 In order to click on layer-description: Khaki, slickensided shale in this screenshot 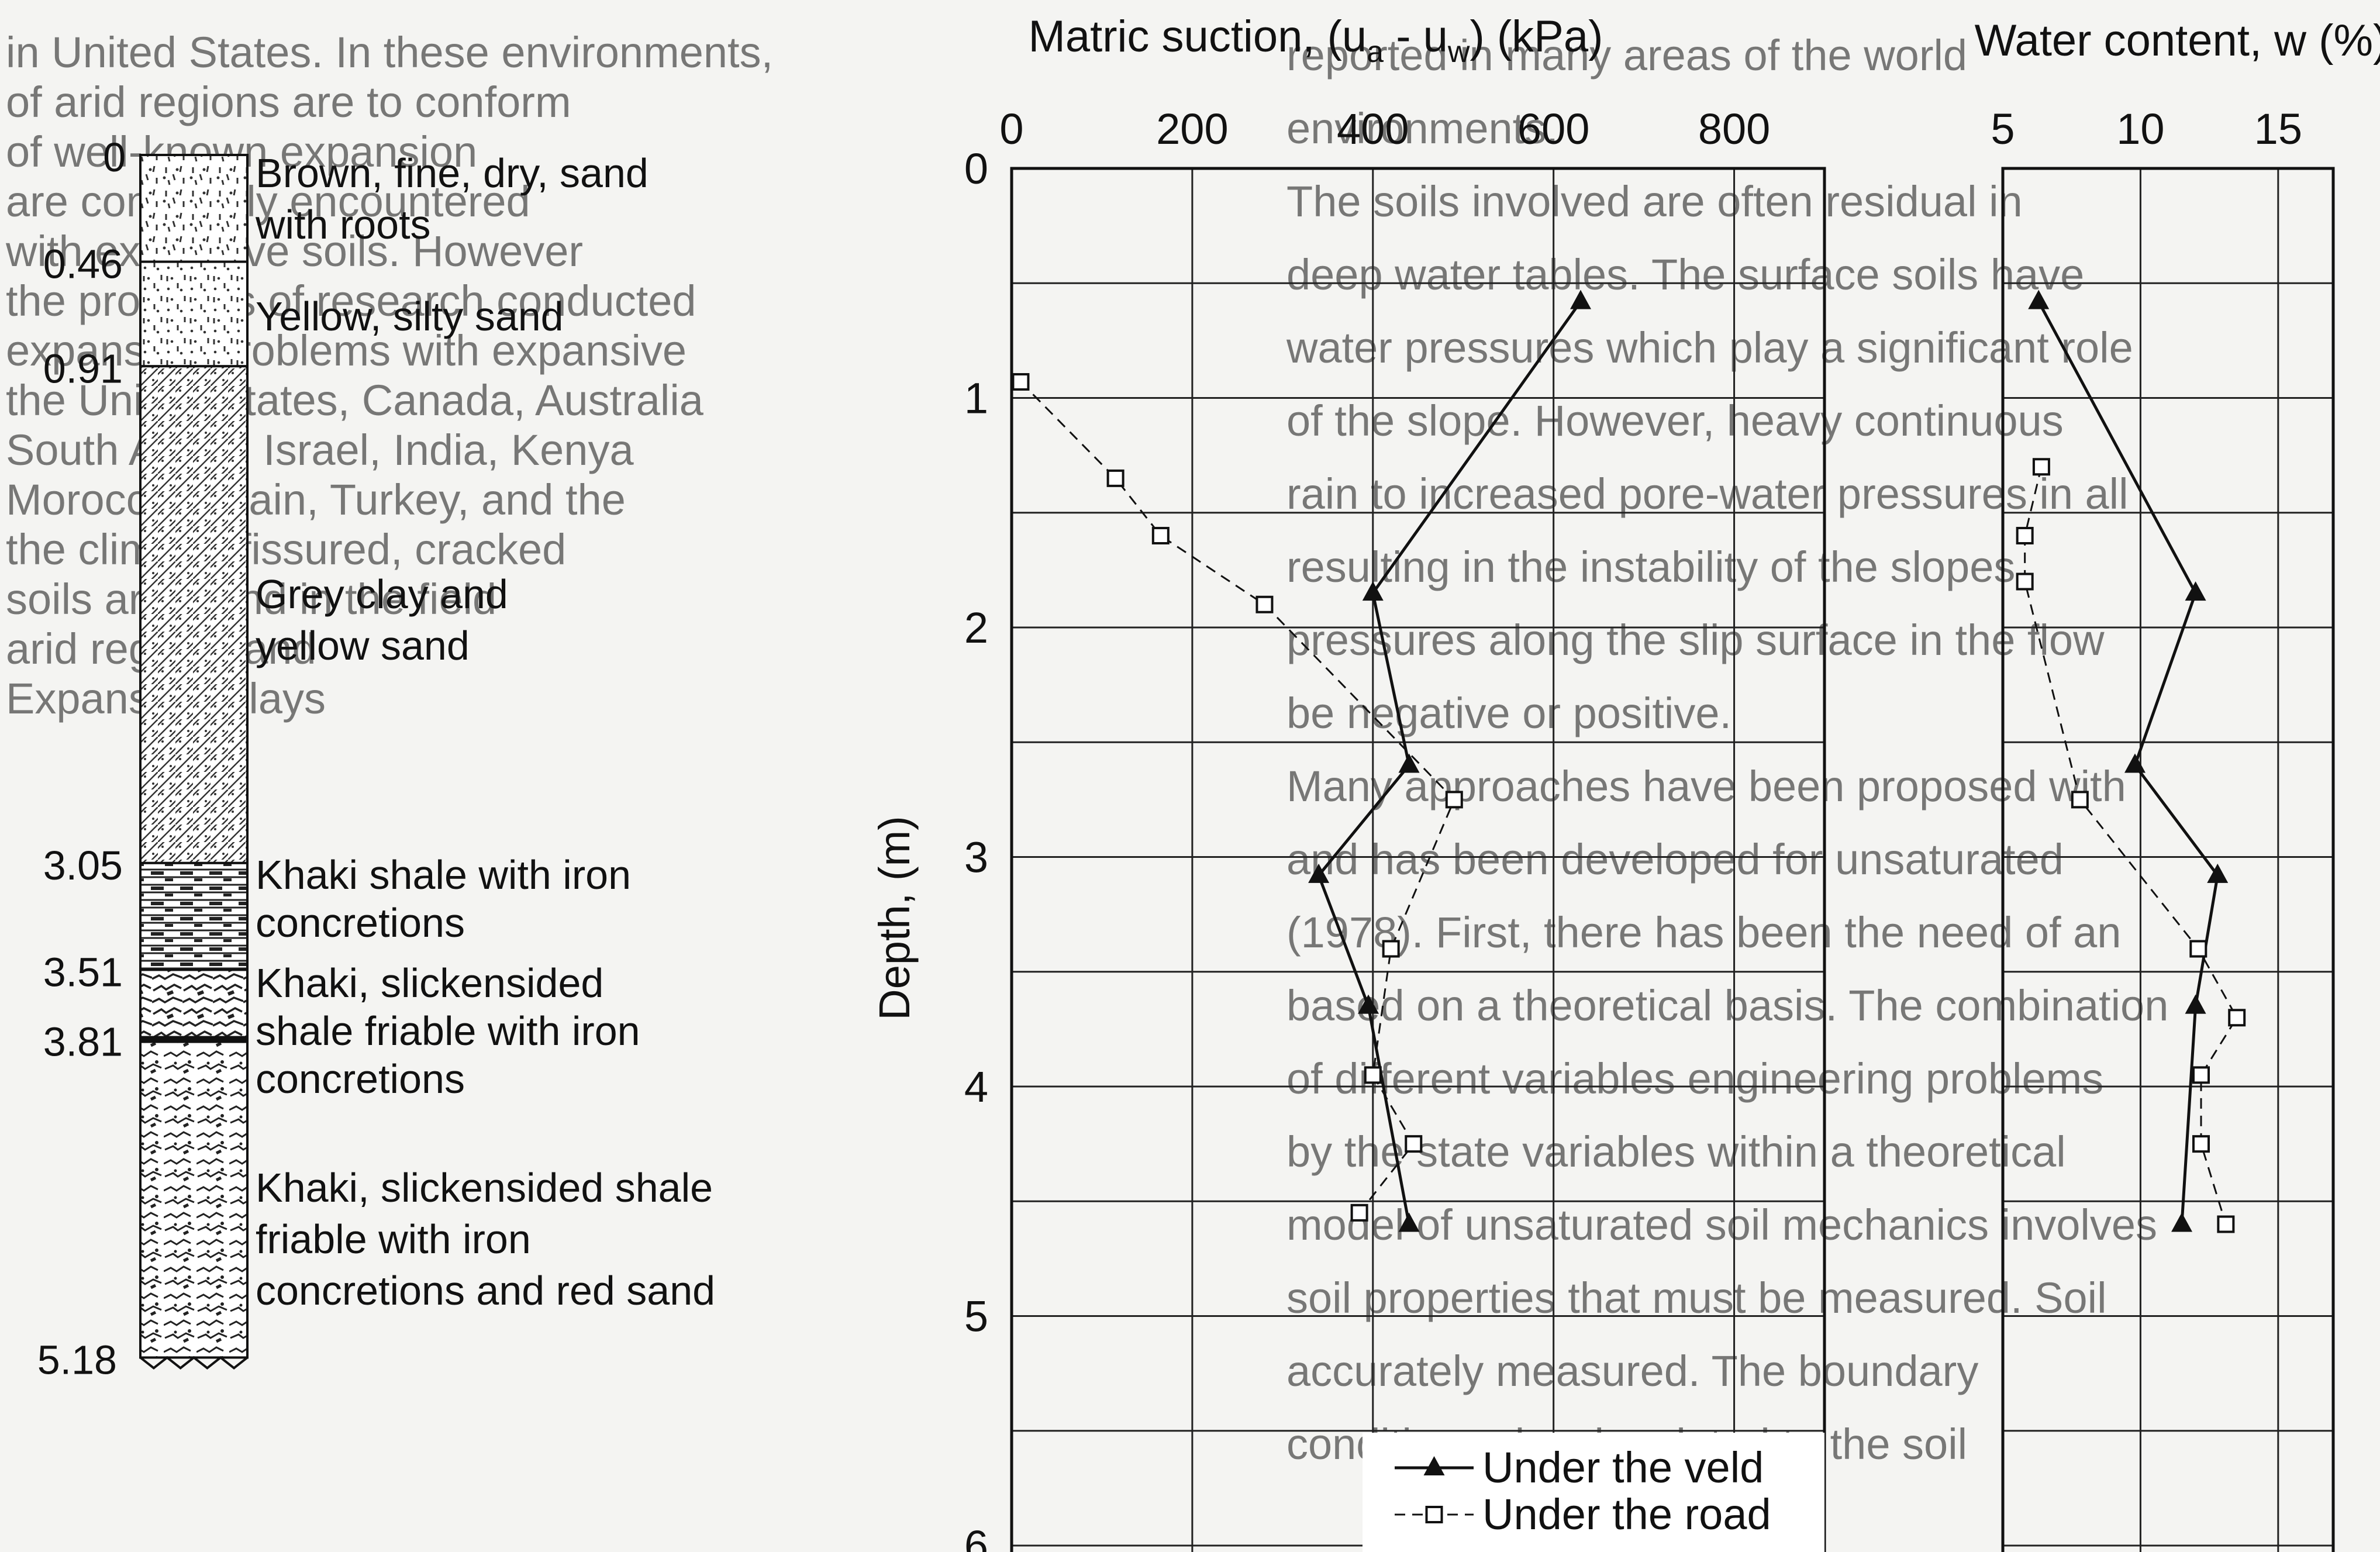, I will do `click(484, 1187)`.